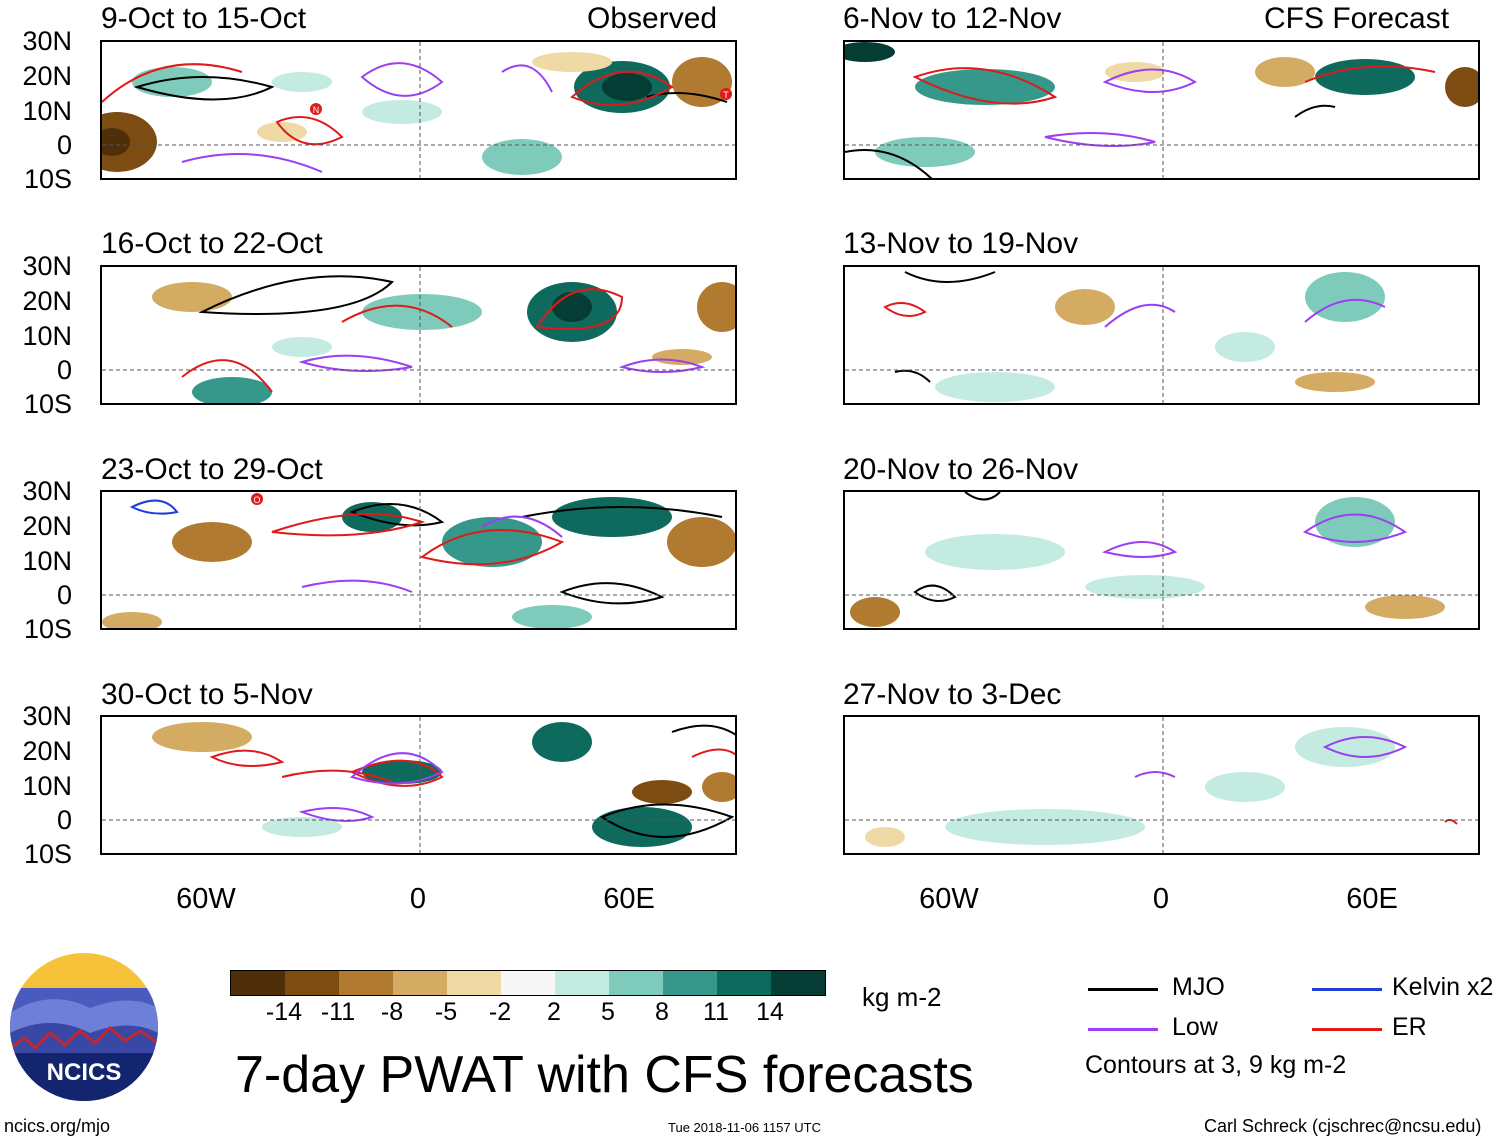  What do you see at coordinates (961, 243) in the screenshot?
I see `panel-title-fc-2: 13-Nov to 19-Nov` at bounding box center [961, 243].